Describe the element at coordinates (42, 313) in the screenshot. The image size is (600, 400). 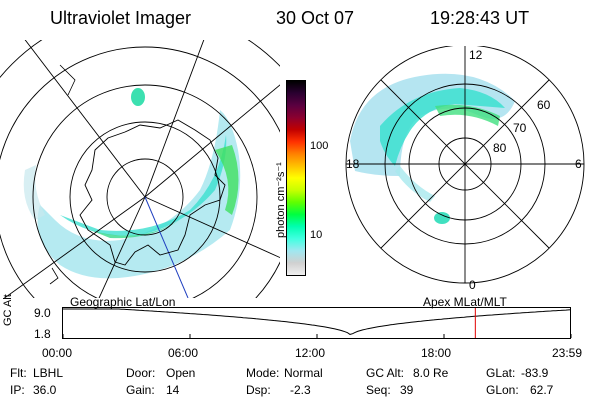
I see `timeline-ytick-top: 9.0` at that location.